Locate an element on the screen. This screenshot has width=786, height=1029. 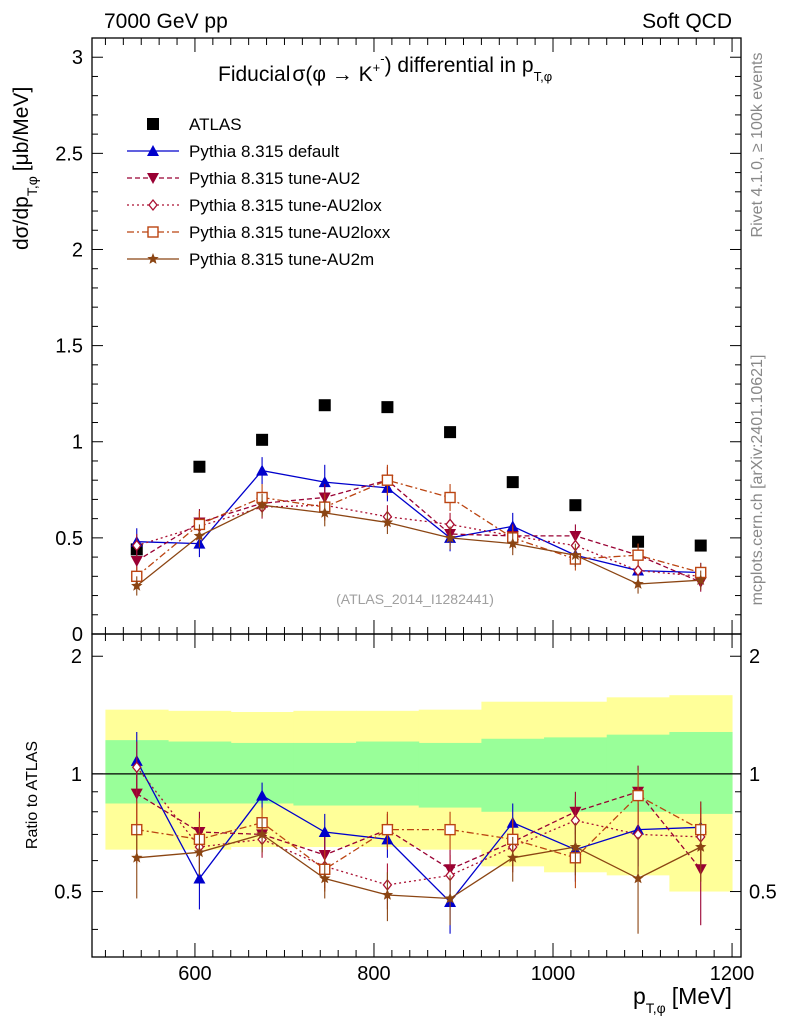
x-tick-label: 800 is located at coordinates (373, 974).